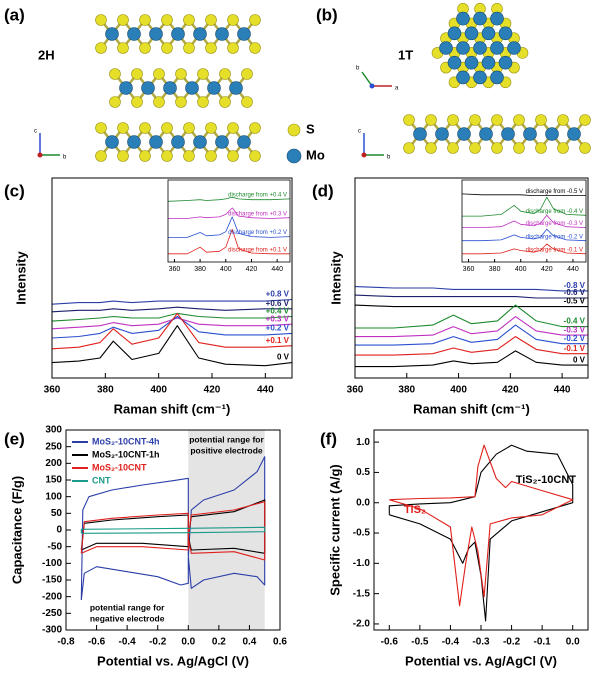  Describe the element at coordinates (257, 214) in the screenshot. I see `inset-series-label: discharge from +0.3 V` at that location.